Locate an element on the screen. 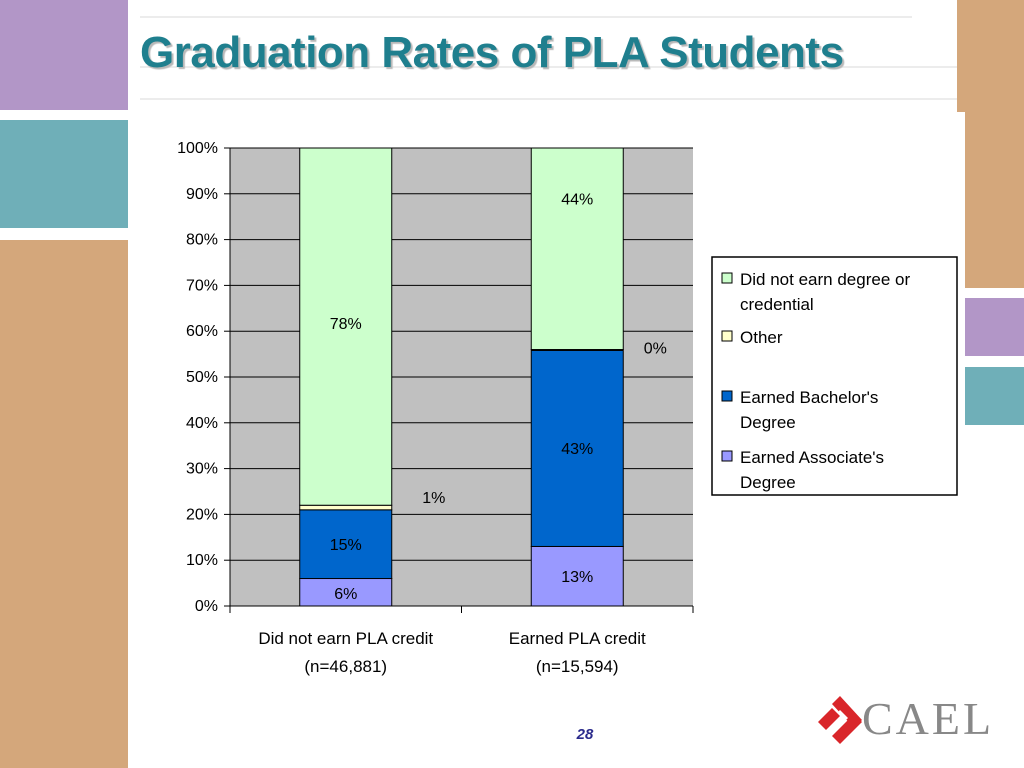 The width and height of the screenshot is (1024, 768). cael-logo: CAEL is located at coordinates (901, 719).